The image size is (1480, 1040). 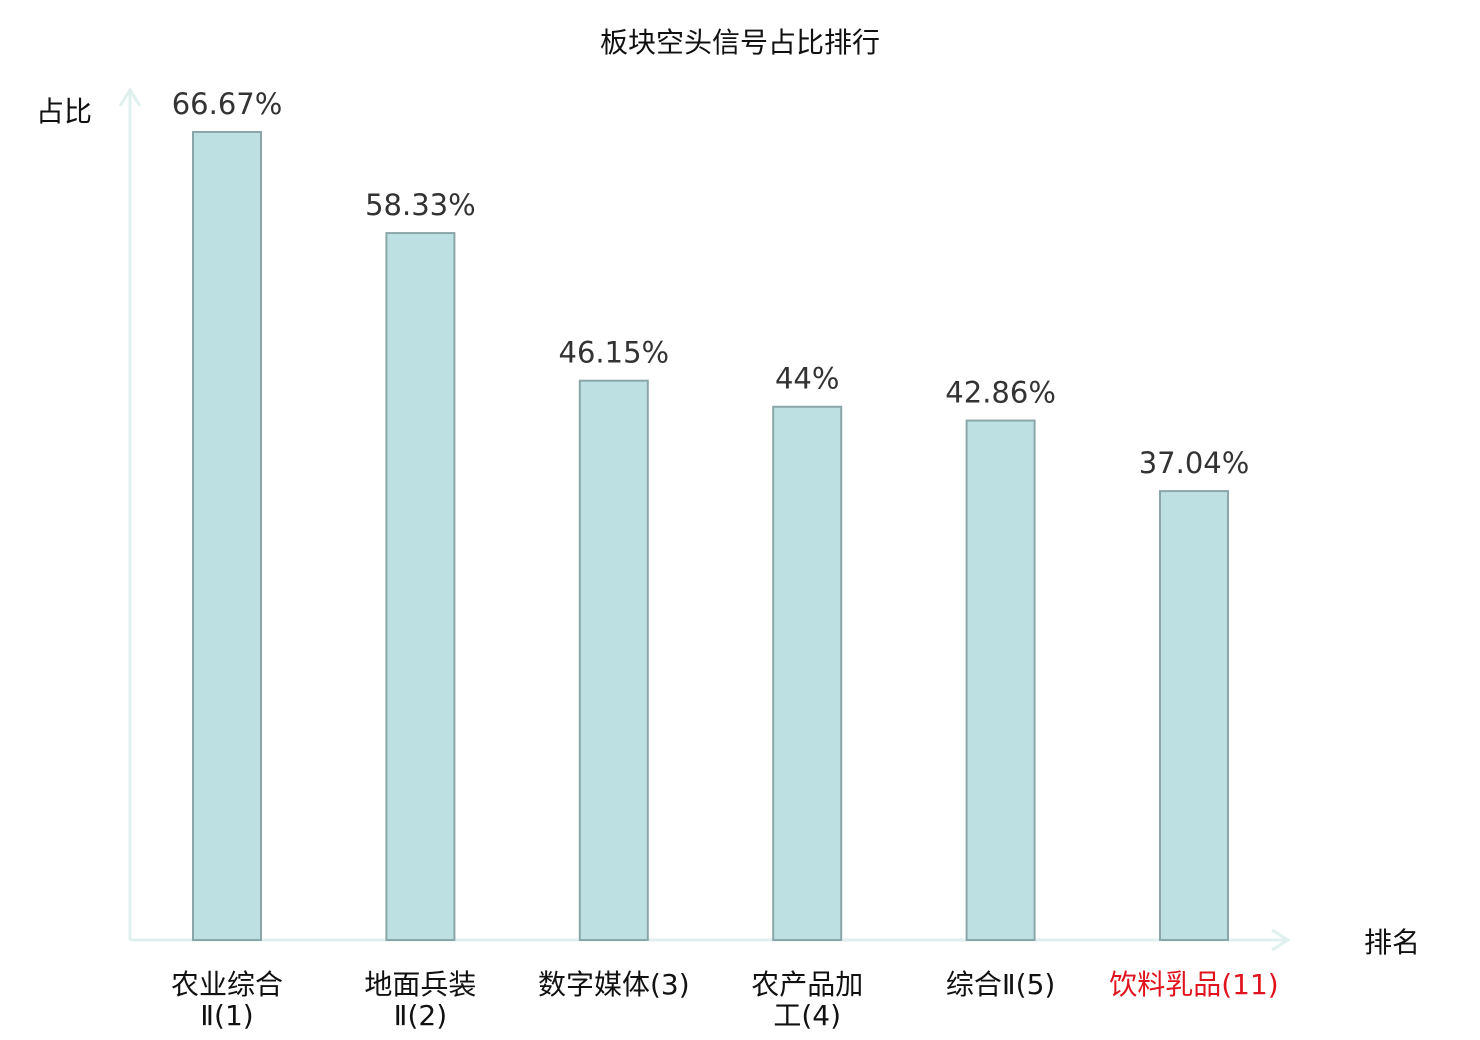 I want to click on category-label: Ⅱ(2), so click(x=420, y=1015).